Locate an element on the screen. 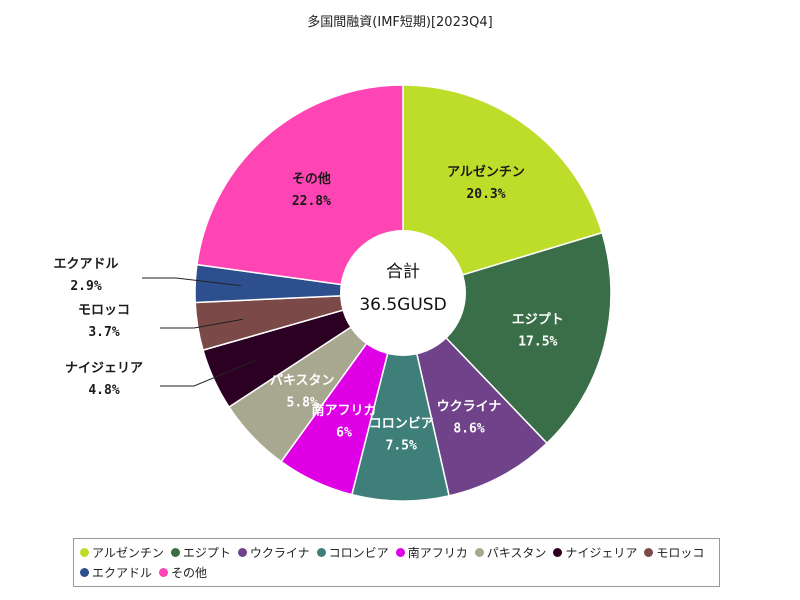 The image size is (800, 600). legend-item: アルゼンチン is located at coordinates (122, 552).